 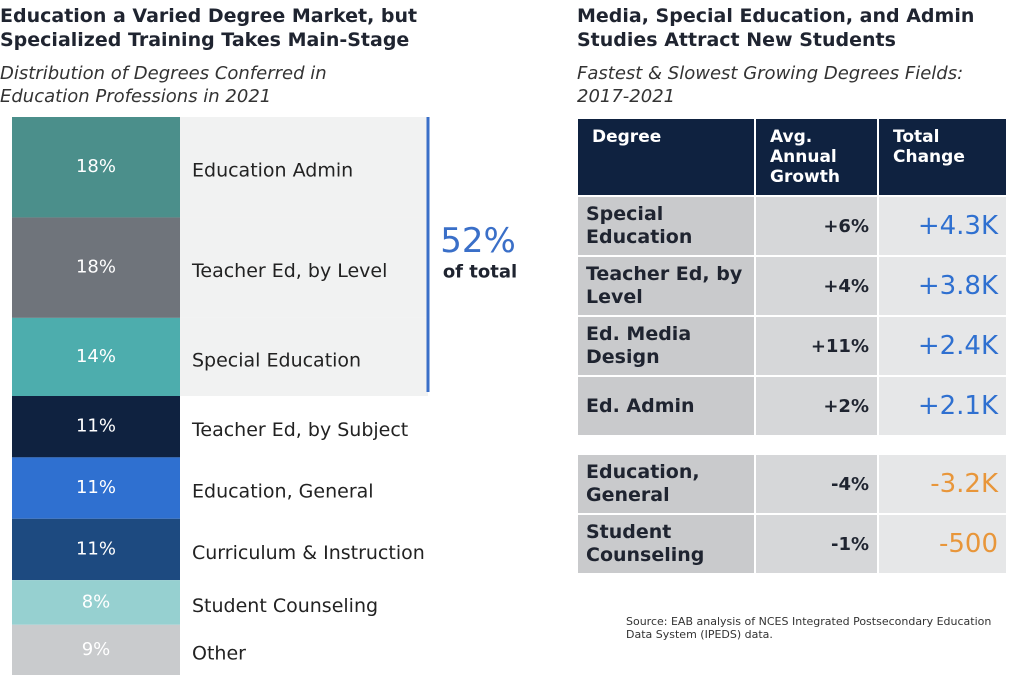 What do you see at coordinates (299, 430) in the screenshot?
I see `category-label: Teacher Ed, by Subject` at bounding box center [299, 430].